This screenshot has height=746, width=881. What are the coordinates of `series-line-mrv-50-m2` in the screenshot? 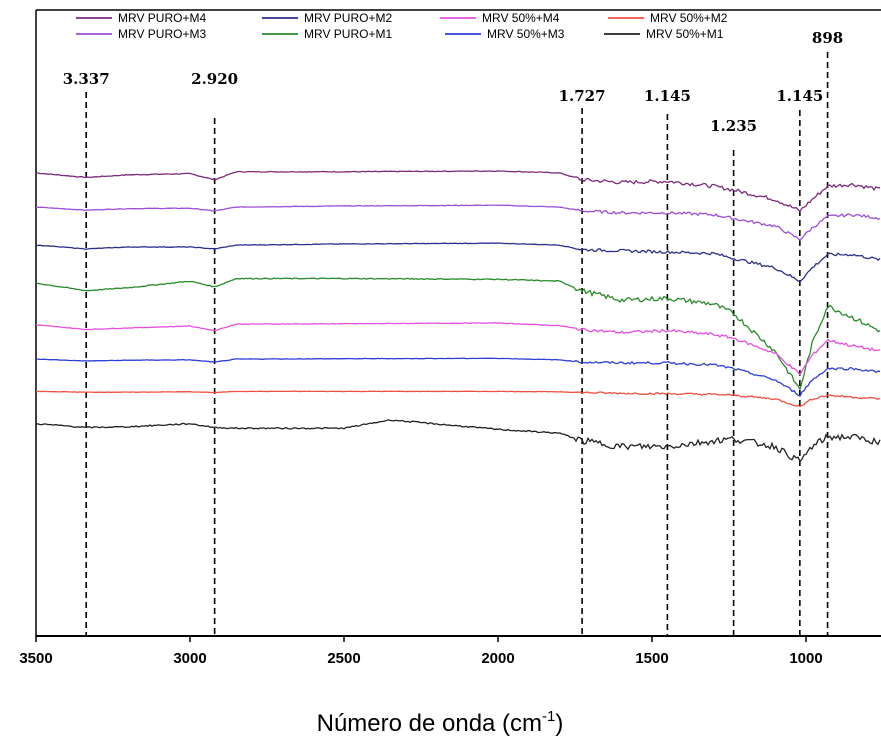 It's located at (458, 399).